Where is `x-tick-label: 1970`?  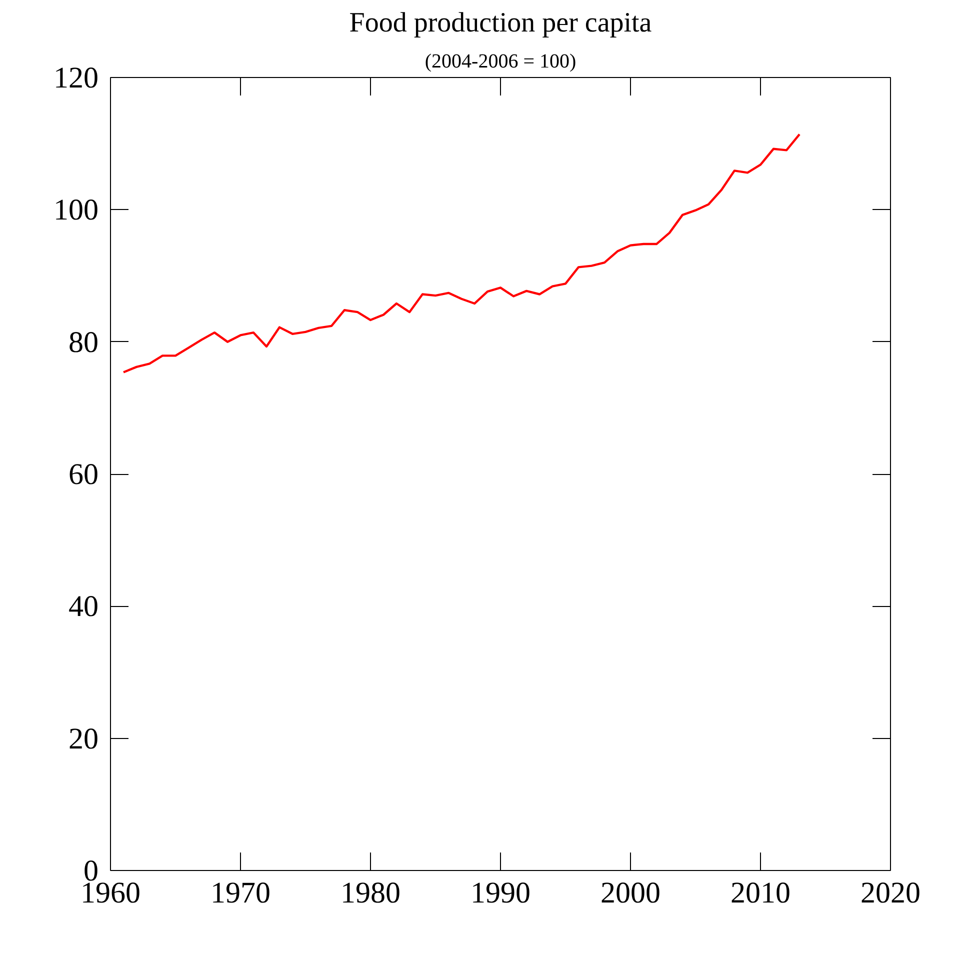 x-tick-label: 1970 is located at coordinates (240, 893).